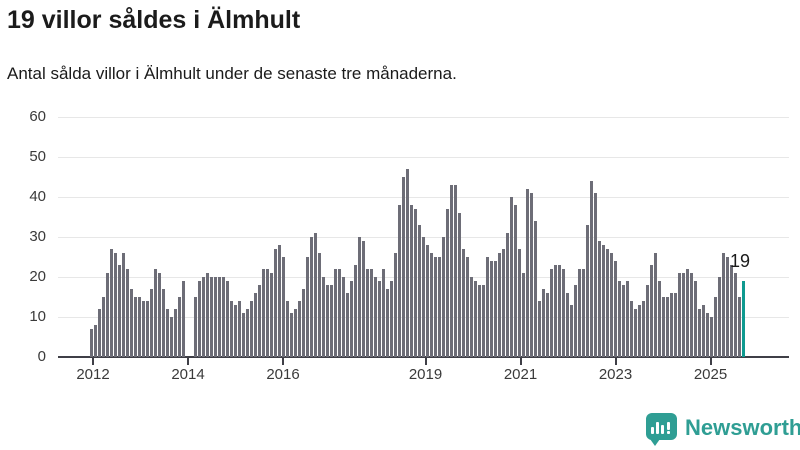 This screenshot has height=450, width=800. I want to click on speech-bubble-tail, so click(655, 442).